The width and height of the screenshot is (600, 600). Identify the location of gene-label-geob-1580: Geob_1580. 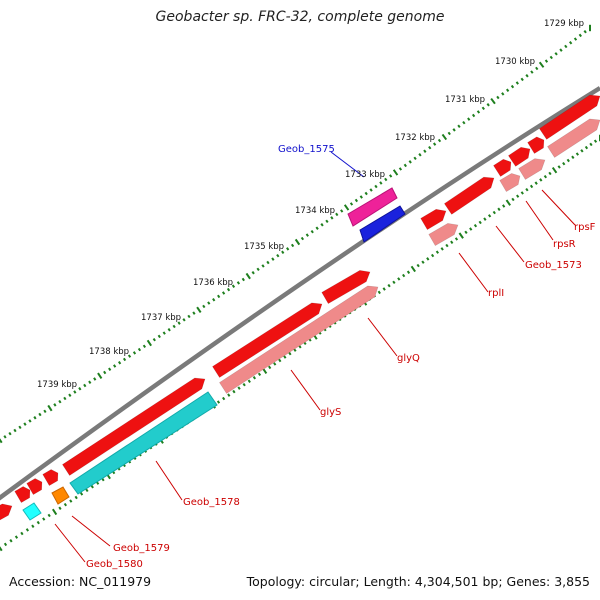
(114, 564).